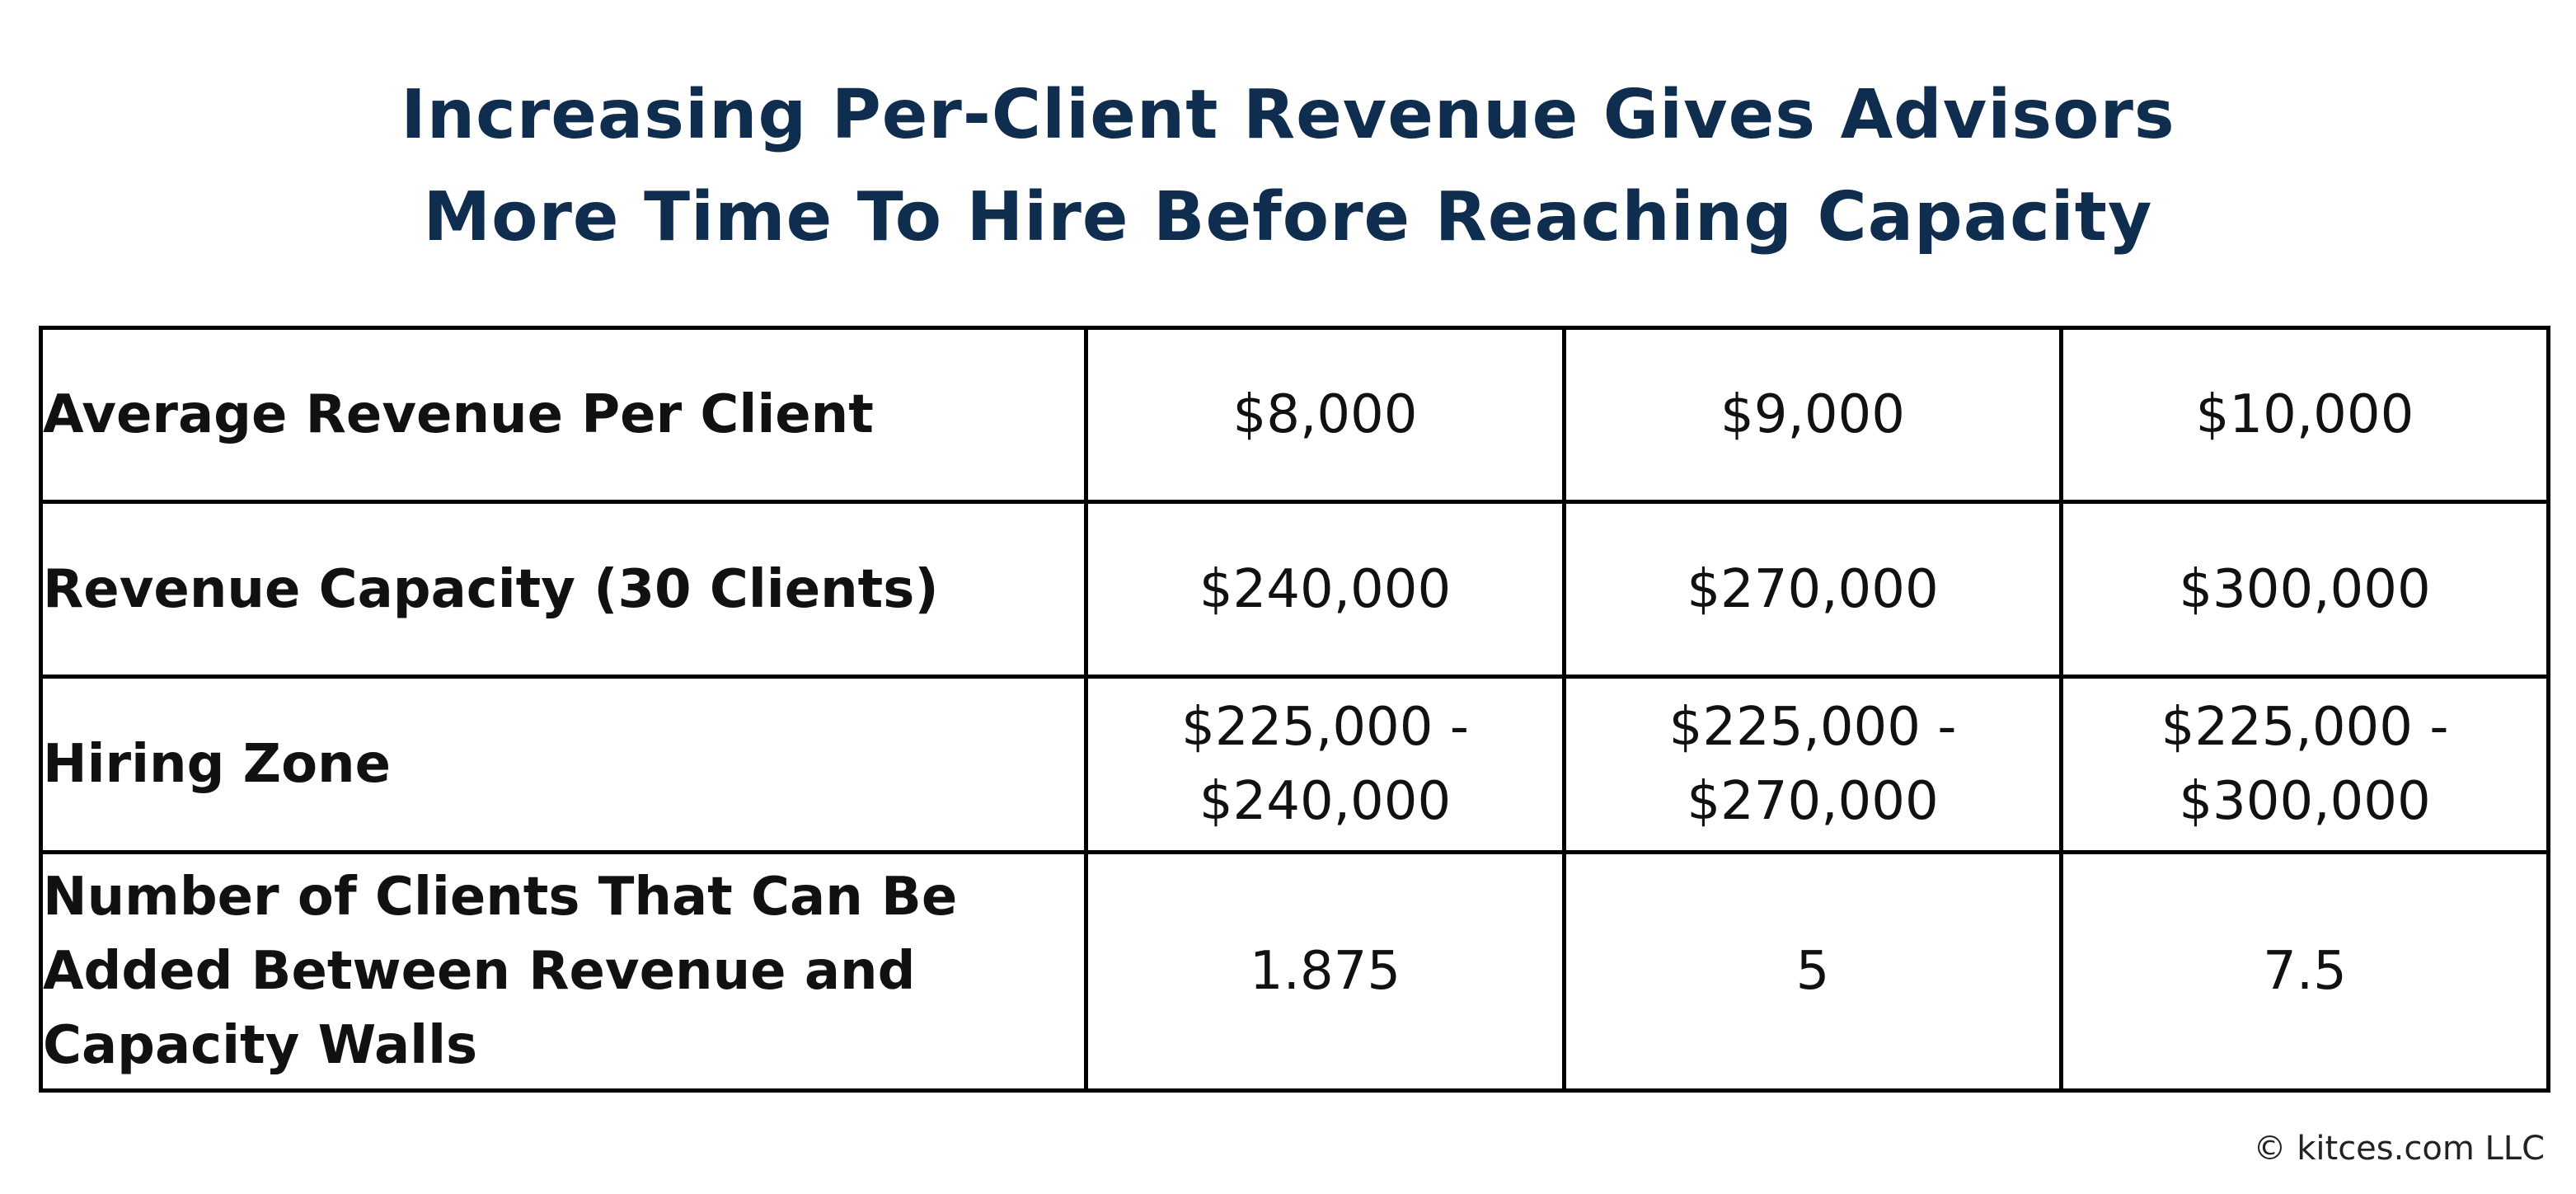  I want to click on table-cell: $8,000, so click(1325, 415).